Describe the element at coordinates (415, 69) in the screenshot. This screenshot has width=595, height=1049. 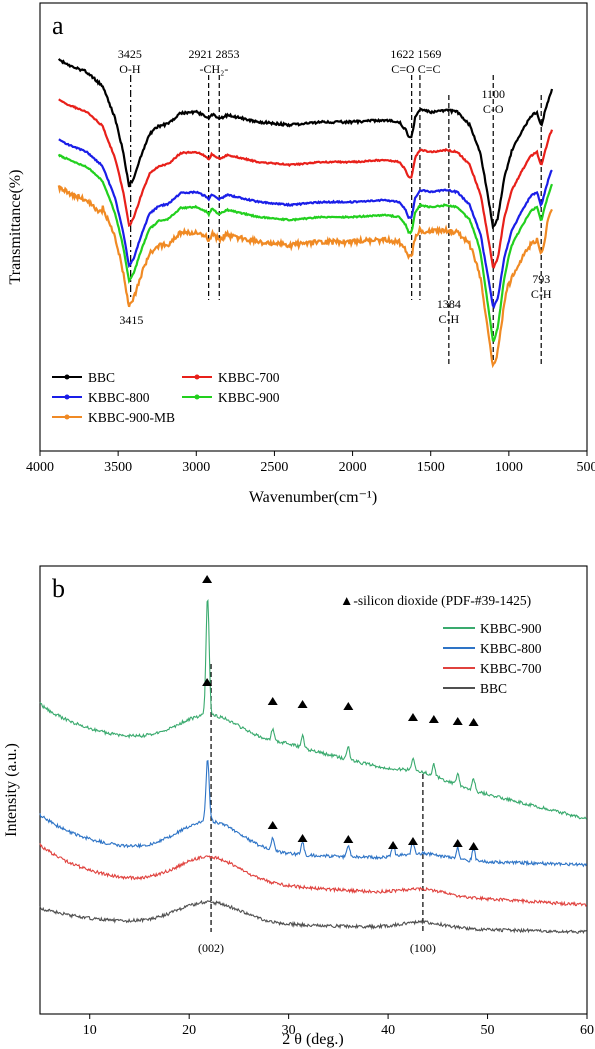
I see `panel-a-peak-annotation: C=O C=C` at that location.